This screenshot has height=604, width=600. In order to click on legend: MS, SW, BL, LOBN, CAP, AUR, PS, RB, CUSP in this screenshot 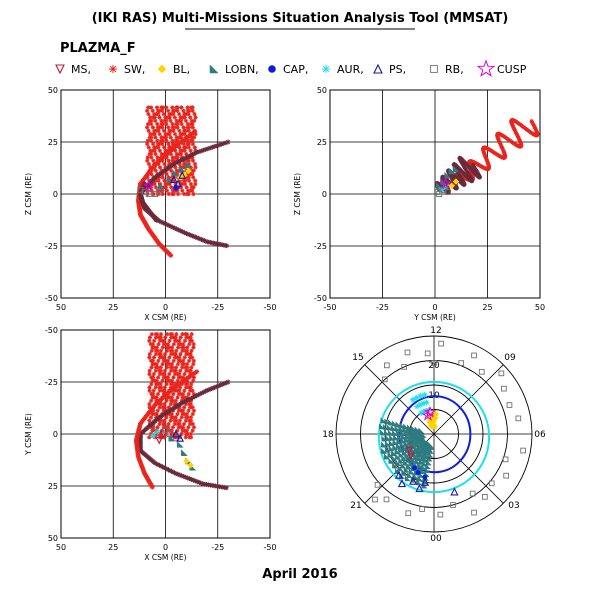, I will do `click(291, 68)`.